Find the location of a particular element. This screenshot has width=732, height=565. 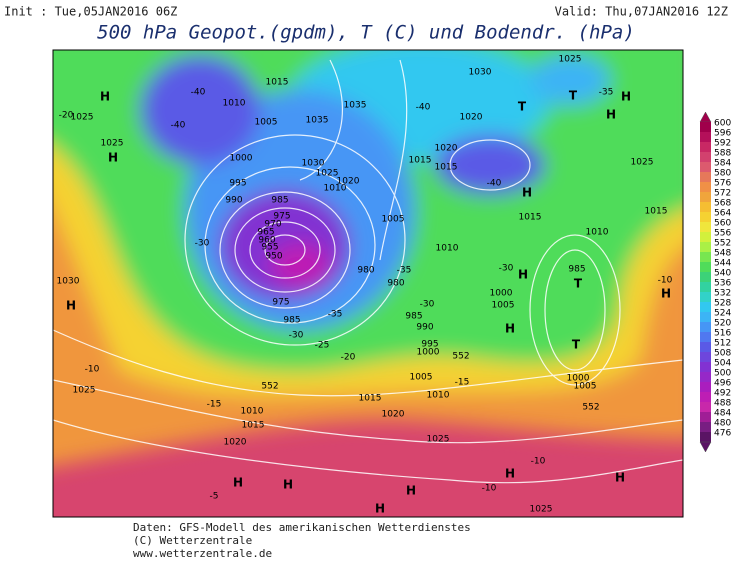

colorbar-label: 500 is located at coordinates (722, 374).